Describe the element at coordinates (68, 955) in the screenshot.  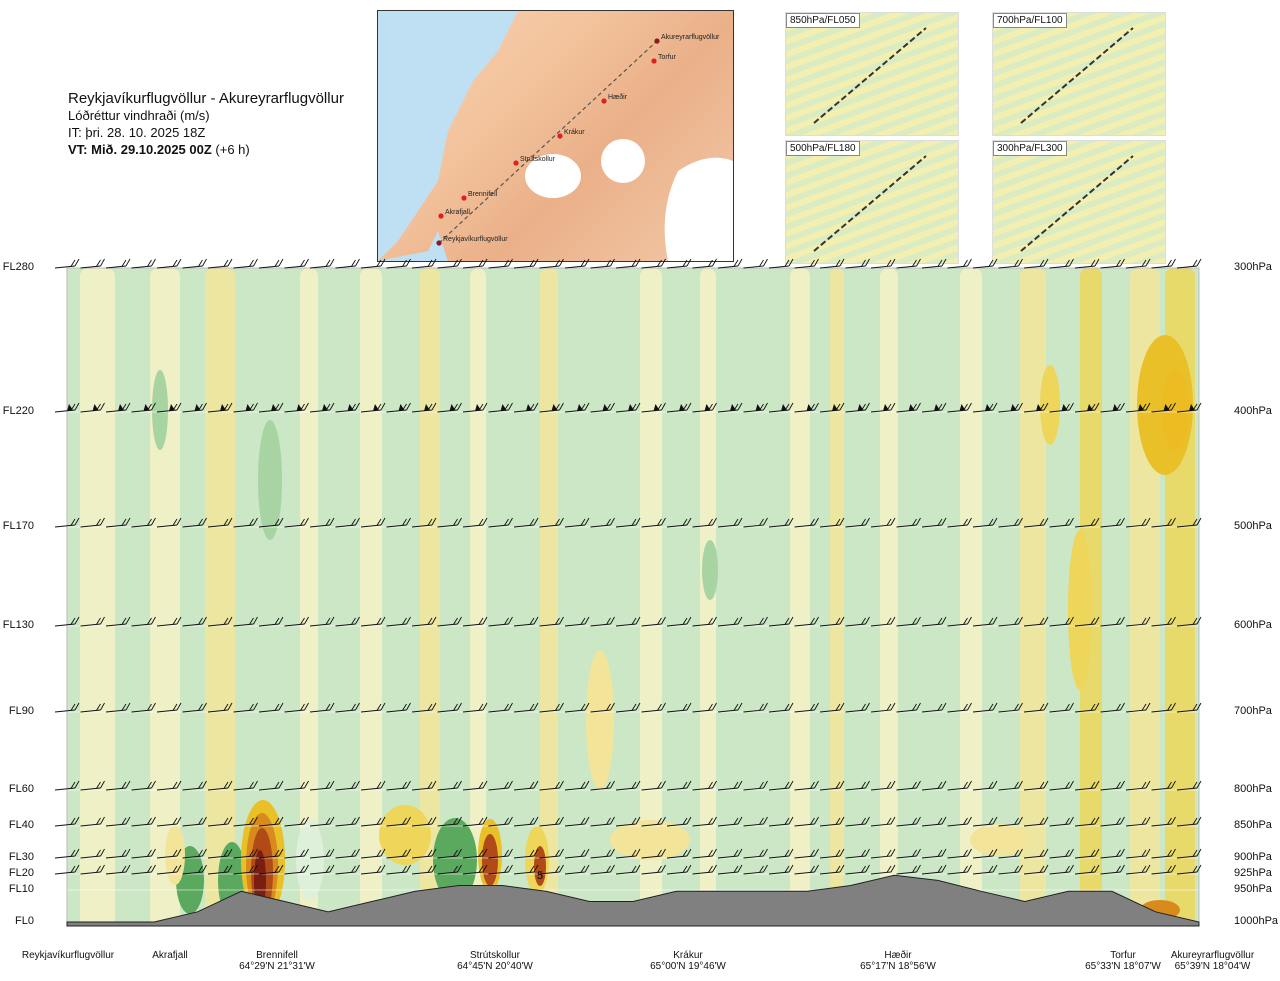
I see `location-name: Reykjavíkurflugvöllur` at that location.